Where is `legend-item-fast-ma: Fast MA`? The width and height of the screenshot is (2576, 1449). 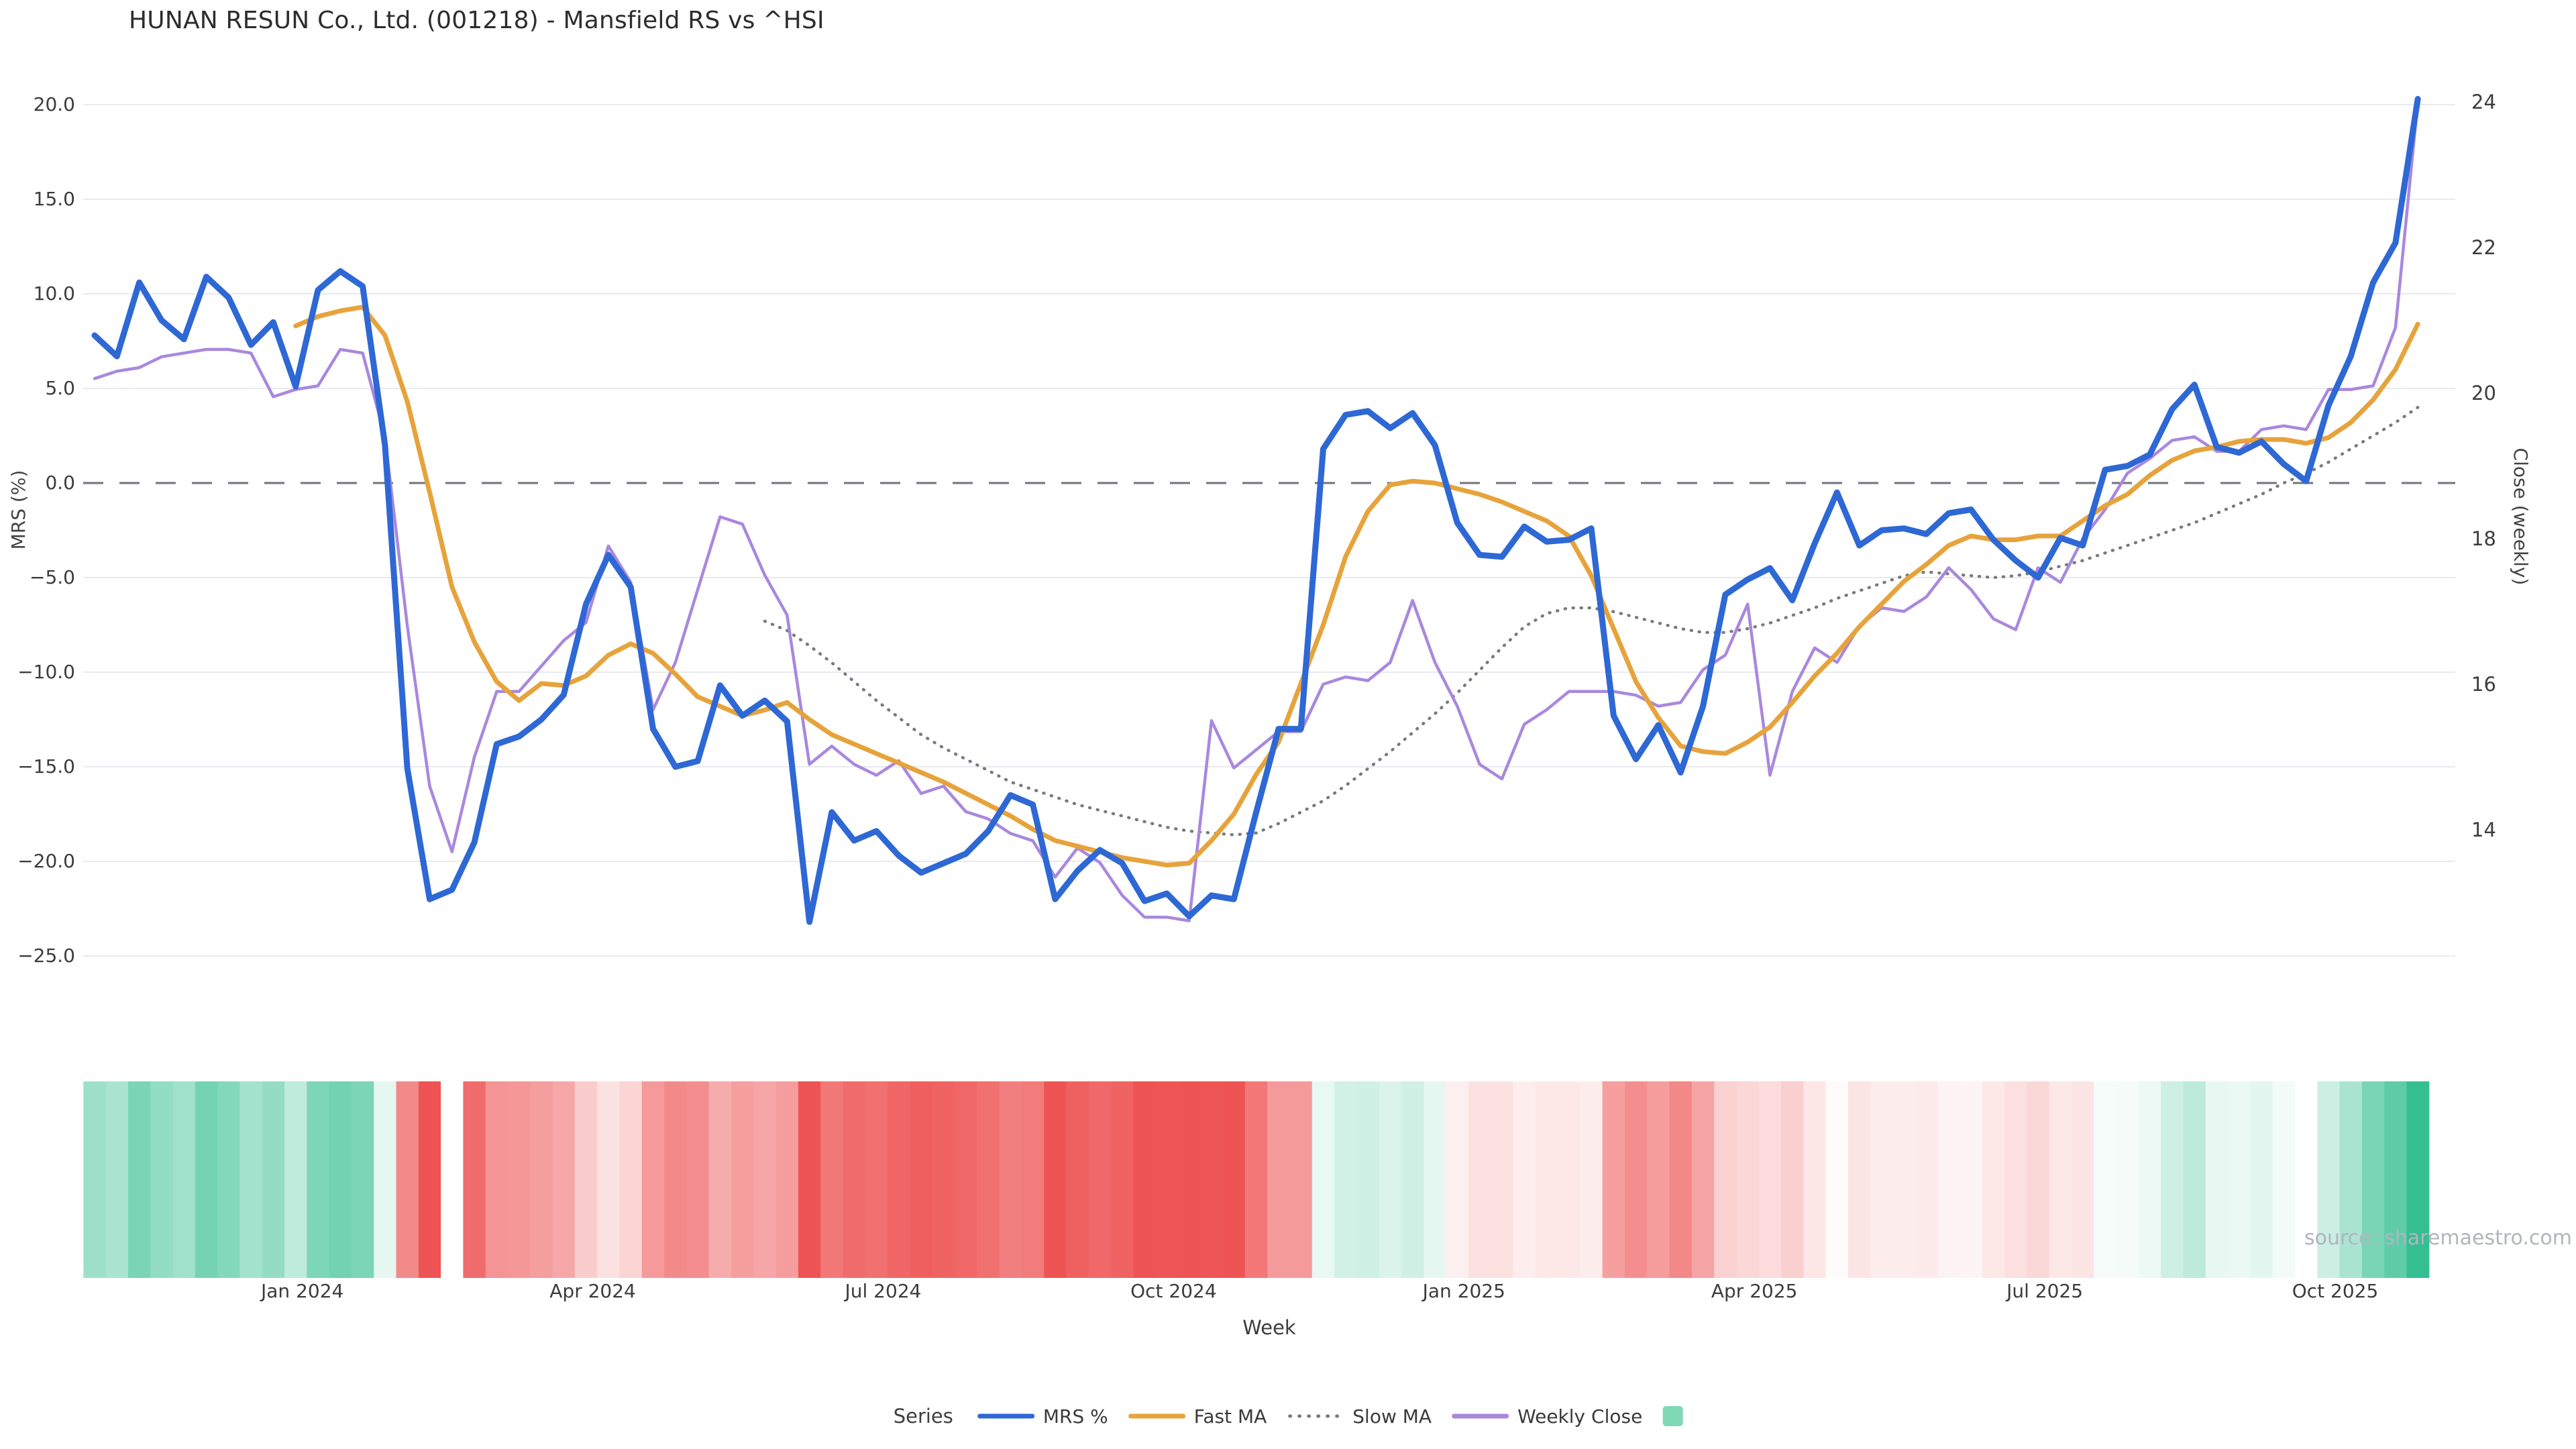
legend-item-fast-ma: Fast MA is located at coordinates (1197, 1416).